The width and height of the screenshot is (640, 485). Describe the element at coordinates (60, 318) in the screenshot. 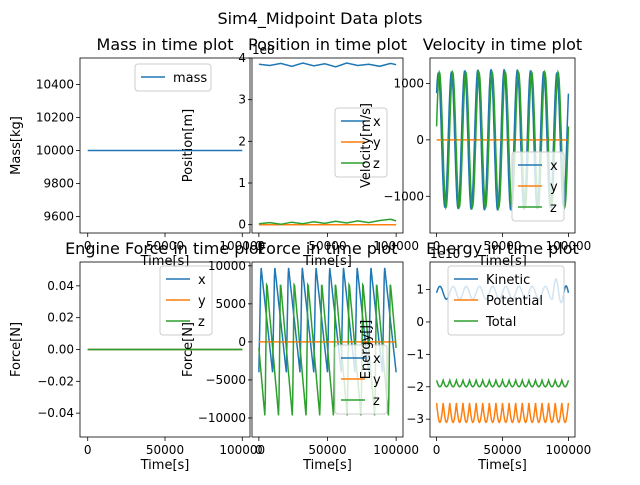

I see `y-tick-label: 0.02` at that location.